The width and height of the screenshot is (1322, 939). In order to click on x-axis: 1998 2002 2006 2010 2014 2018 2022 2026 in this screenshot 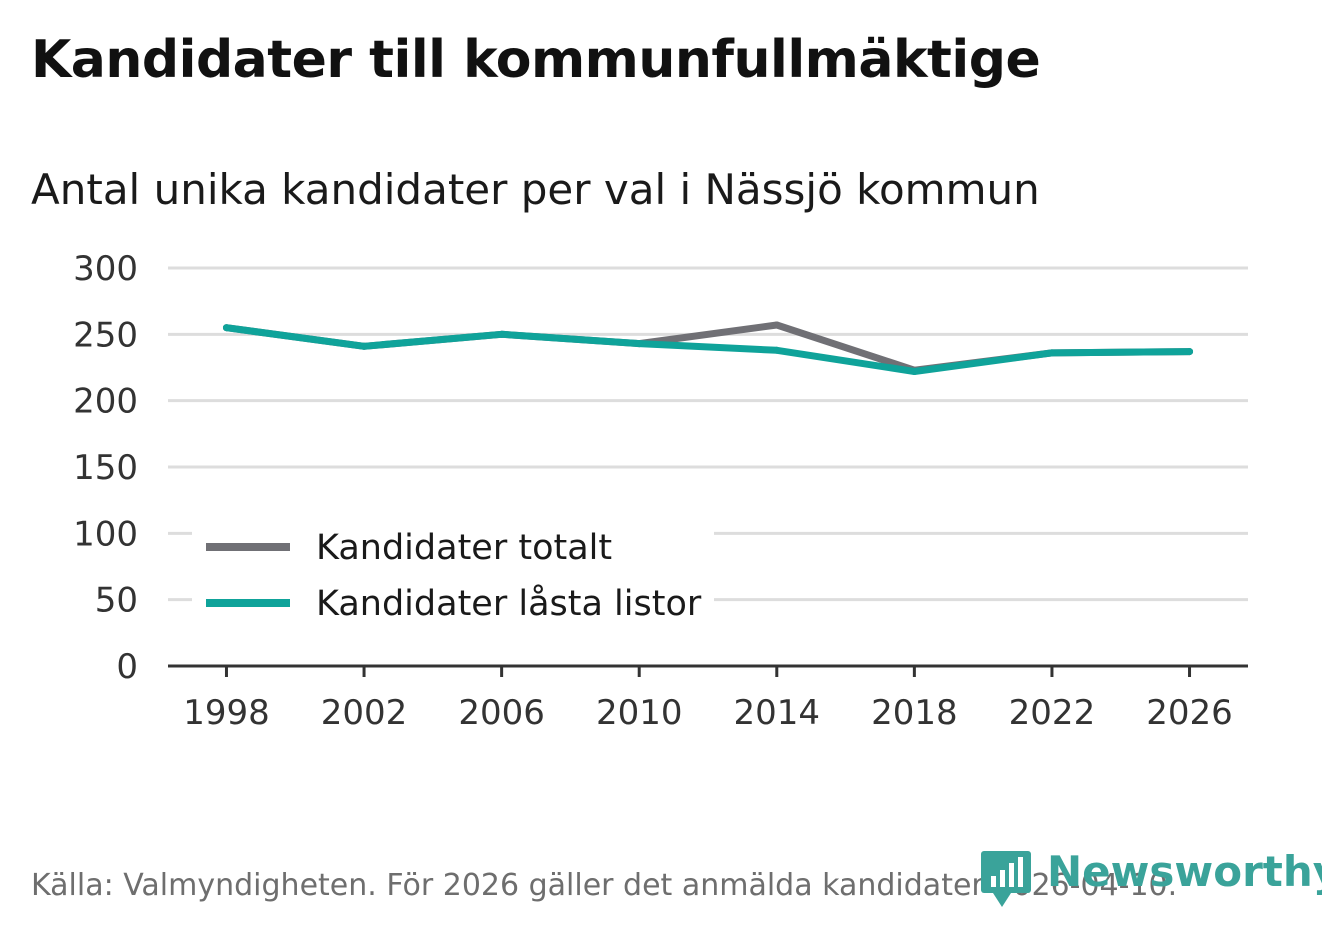, I will do `click(708, 698)`.